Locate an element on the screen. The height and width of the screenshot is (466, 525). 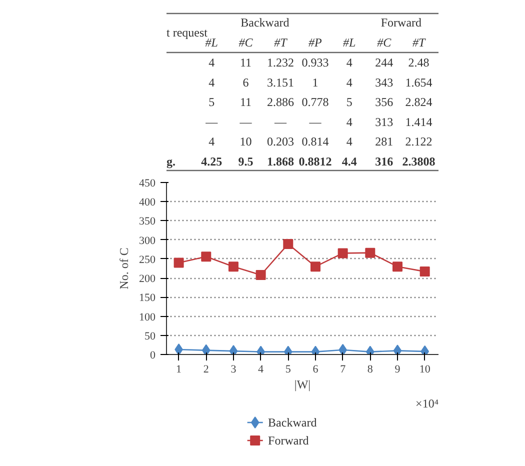
text: 0.778 is located at coordinates (315, 102).